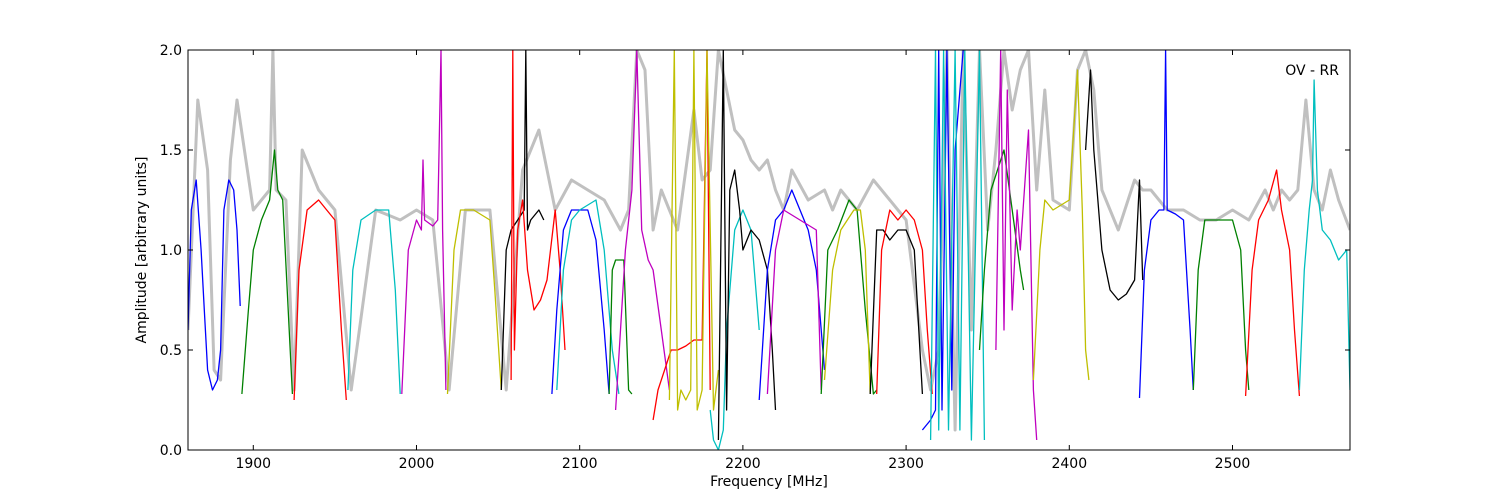 The image size is (1500, 500). I want to click on x-tick-label: 2300, so click(906, 464).